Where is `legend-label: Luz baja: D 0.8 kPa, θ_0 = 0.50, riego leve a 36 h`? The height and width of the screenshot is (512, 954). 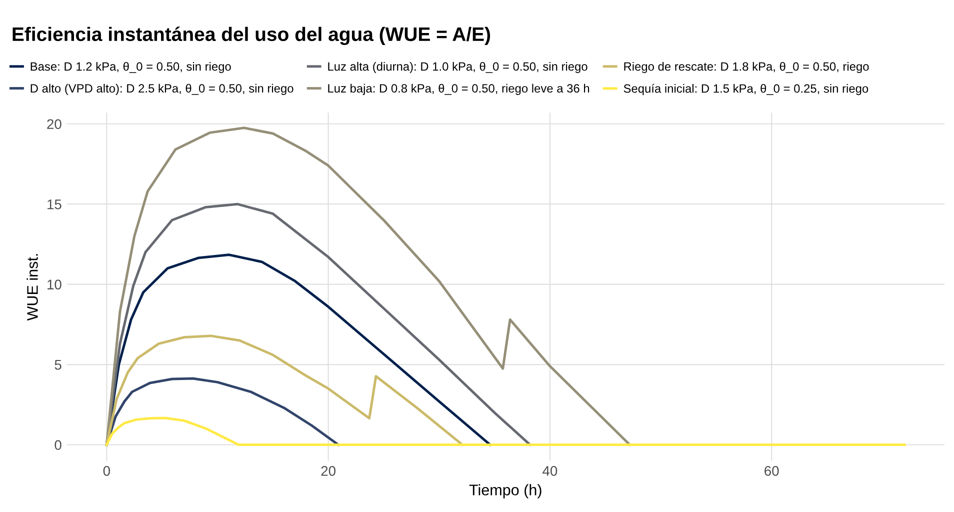 legend-label: Luz baja: D 0.8 kPa, θ_0 = 0.50, riego leve a 36 h is located at coordinates (459, 89).